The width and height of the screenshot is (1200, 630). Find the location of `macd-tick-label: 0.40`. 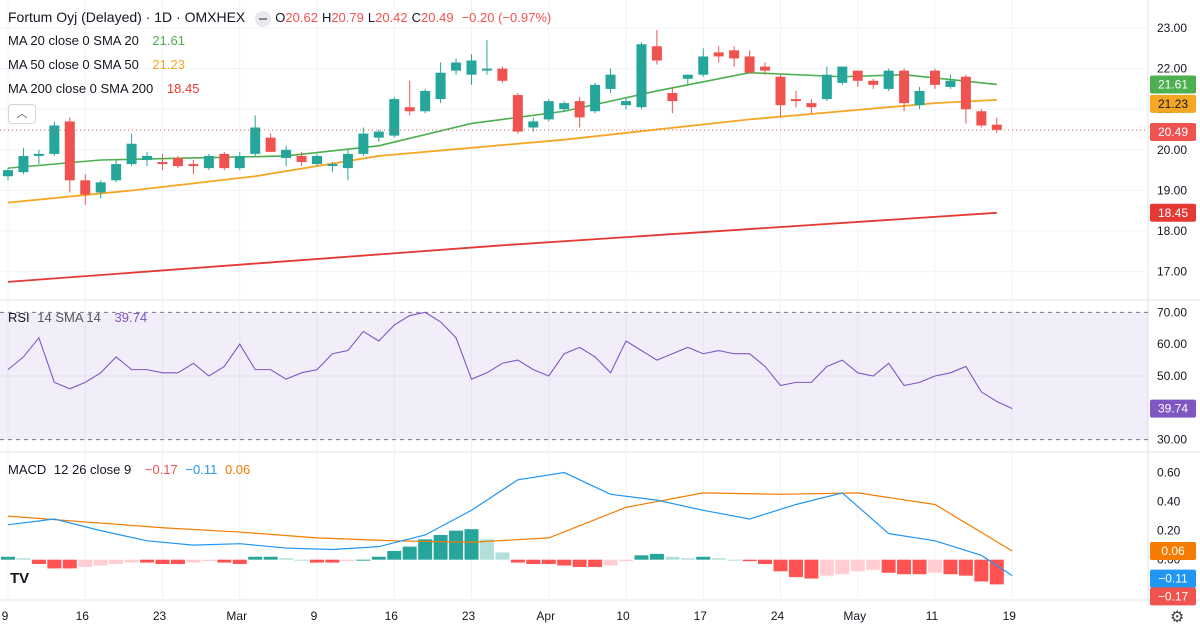

macd-tick-label: 0.40 is located at coordinates (1169, 502).